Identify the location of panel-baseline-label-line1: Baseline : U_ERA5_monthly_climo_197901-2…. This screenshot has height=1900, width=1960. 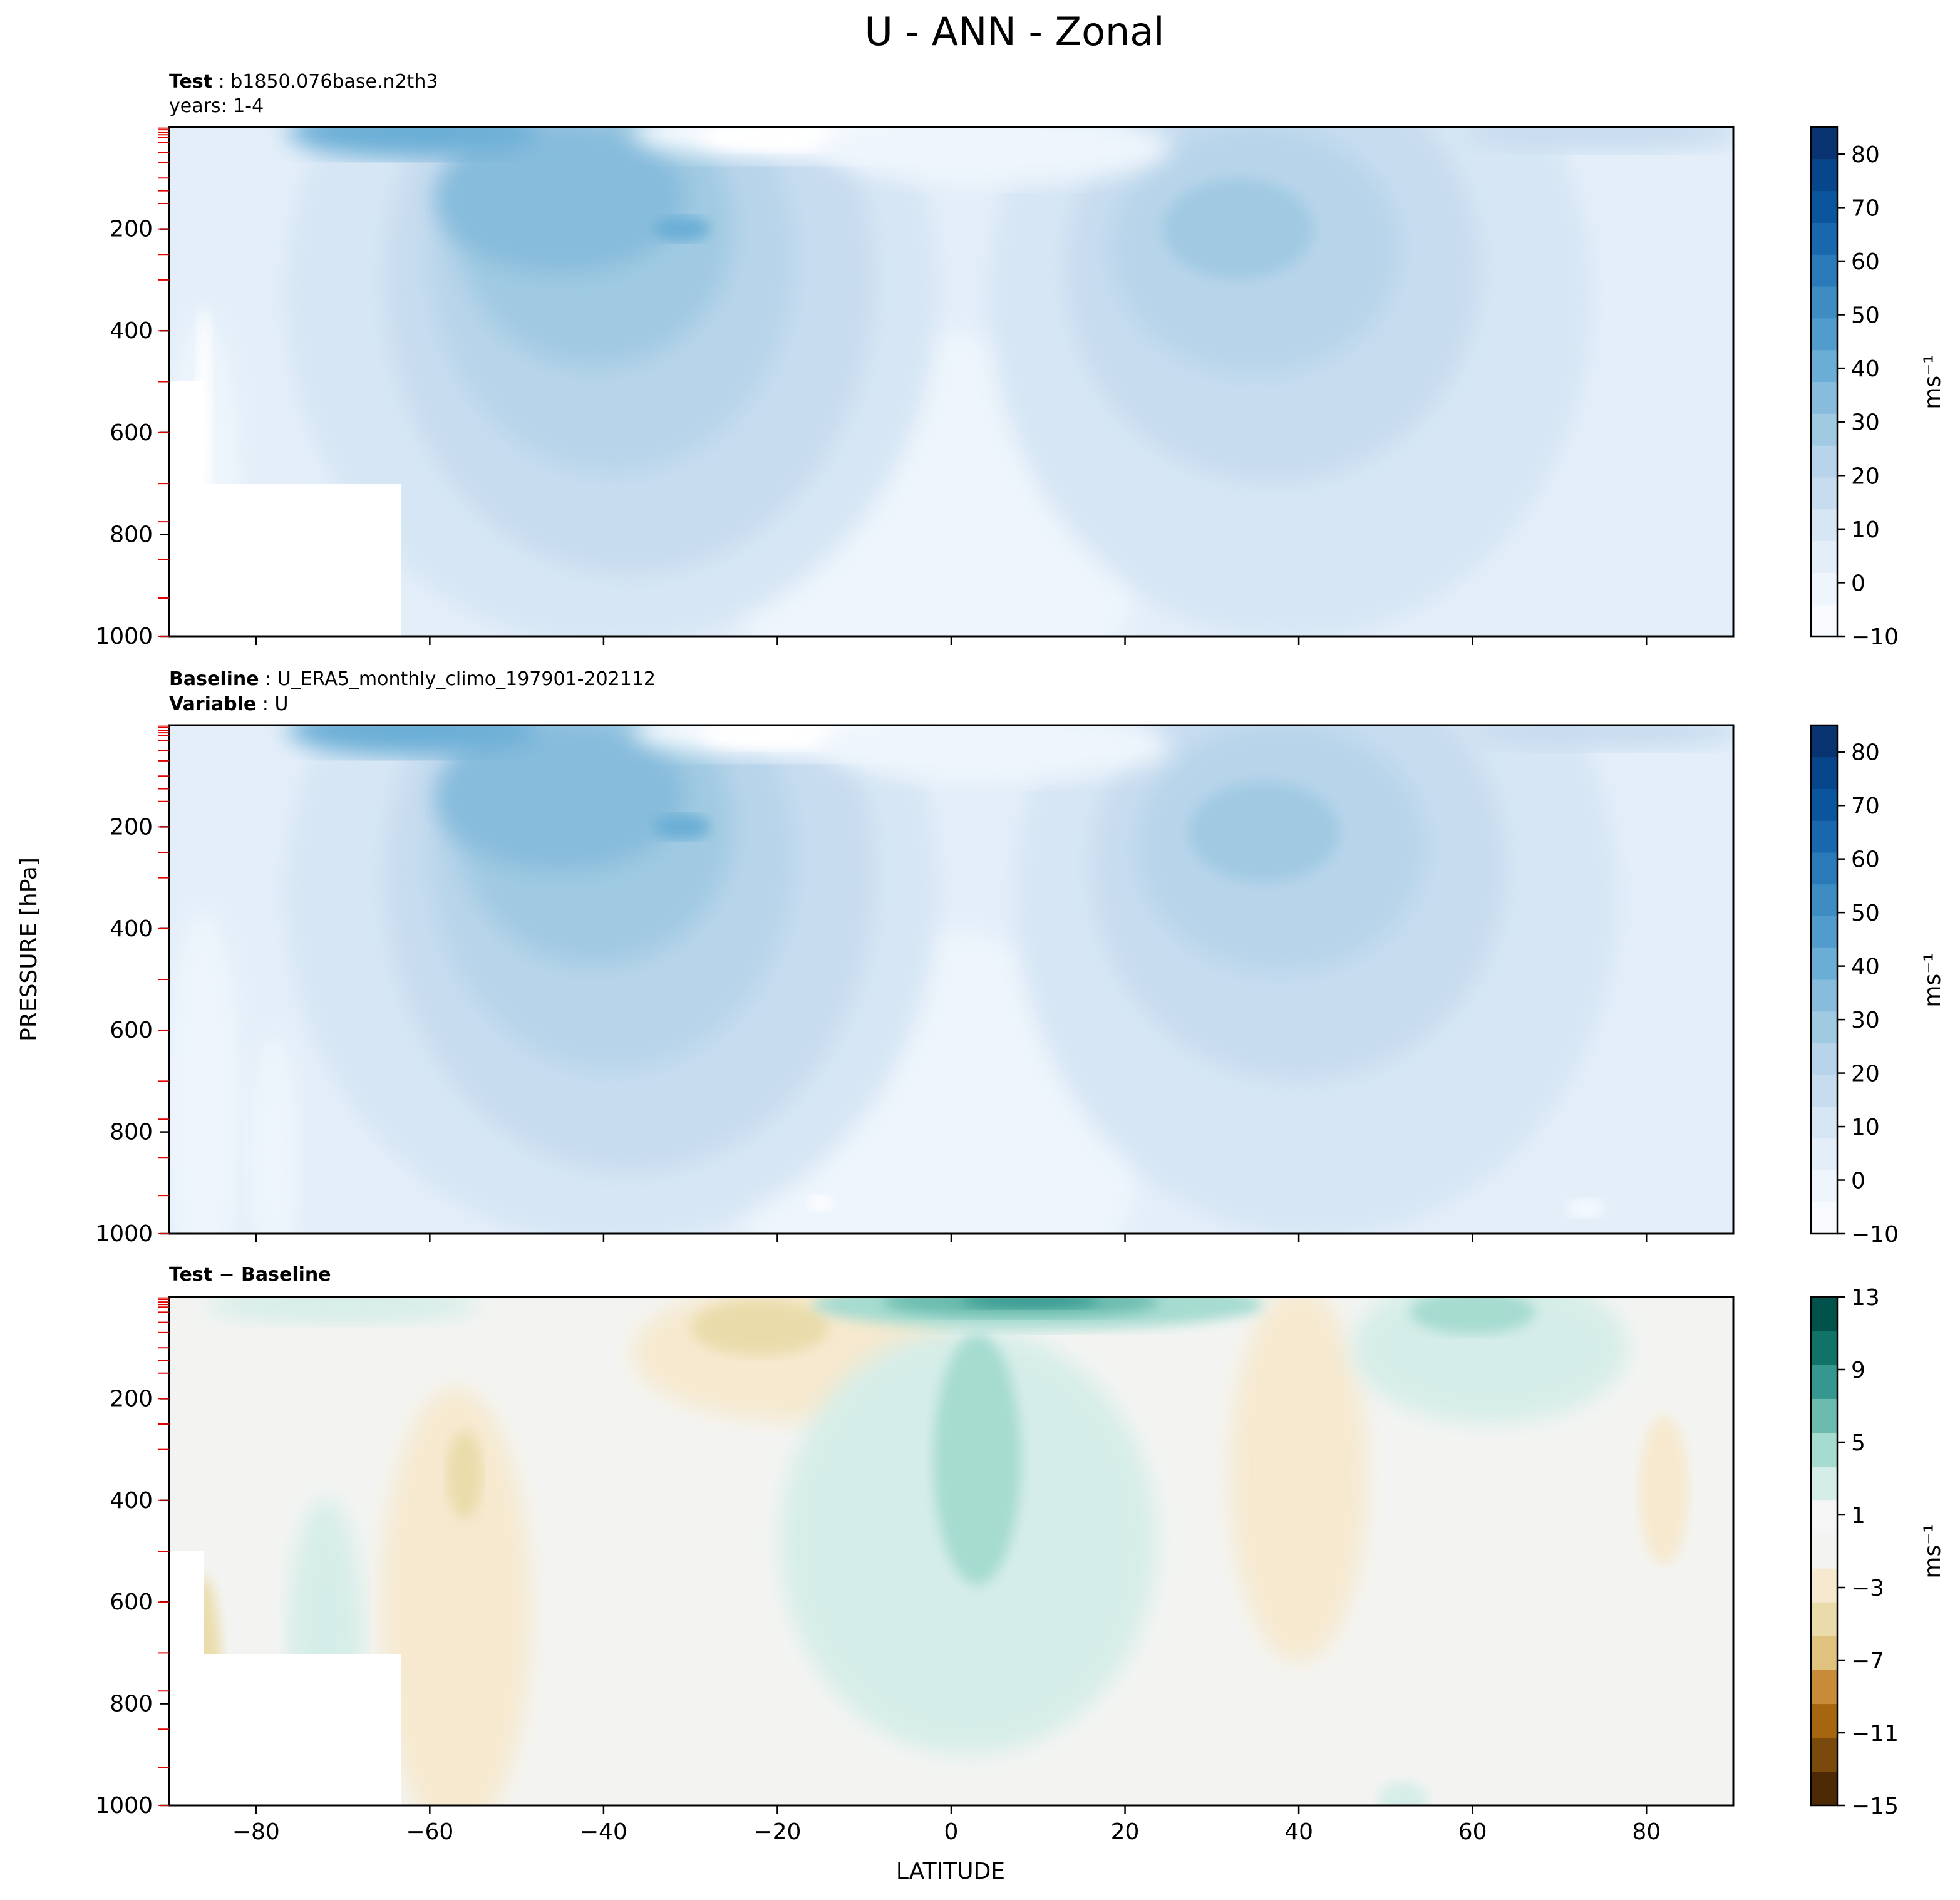
(412, 679).